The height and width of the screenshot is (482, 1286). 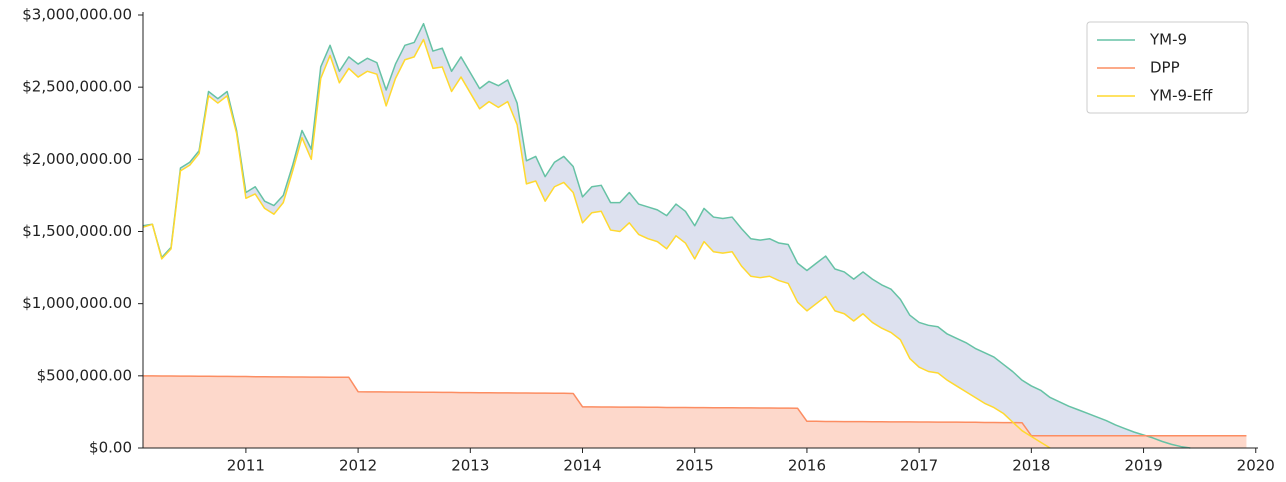 I want to click on legend: YM-9 DPP YM-9-Eff, so click(x=1167, y=67).